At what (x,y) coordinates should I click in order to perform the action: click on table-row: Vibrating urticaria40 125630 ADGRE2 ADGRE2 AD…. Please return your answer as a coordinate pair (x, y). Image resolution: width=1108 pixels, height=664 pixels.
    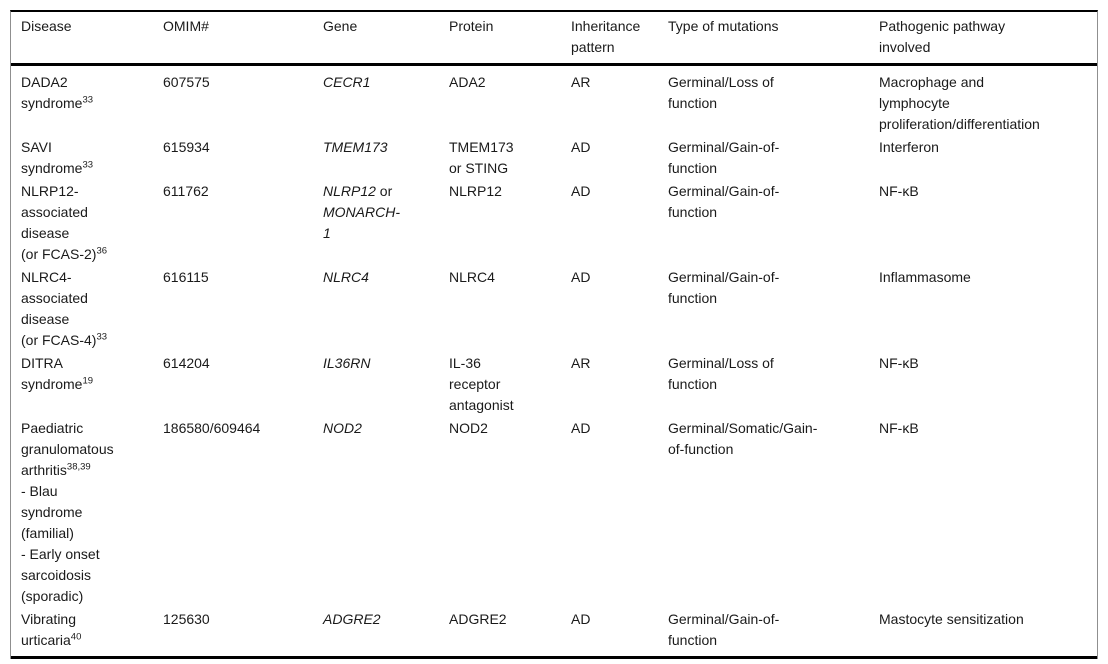
    Looking at the image, I should click on (554, 632).